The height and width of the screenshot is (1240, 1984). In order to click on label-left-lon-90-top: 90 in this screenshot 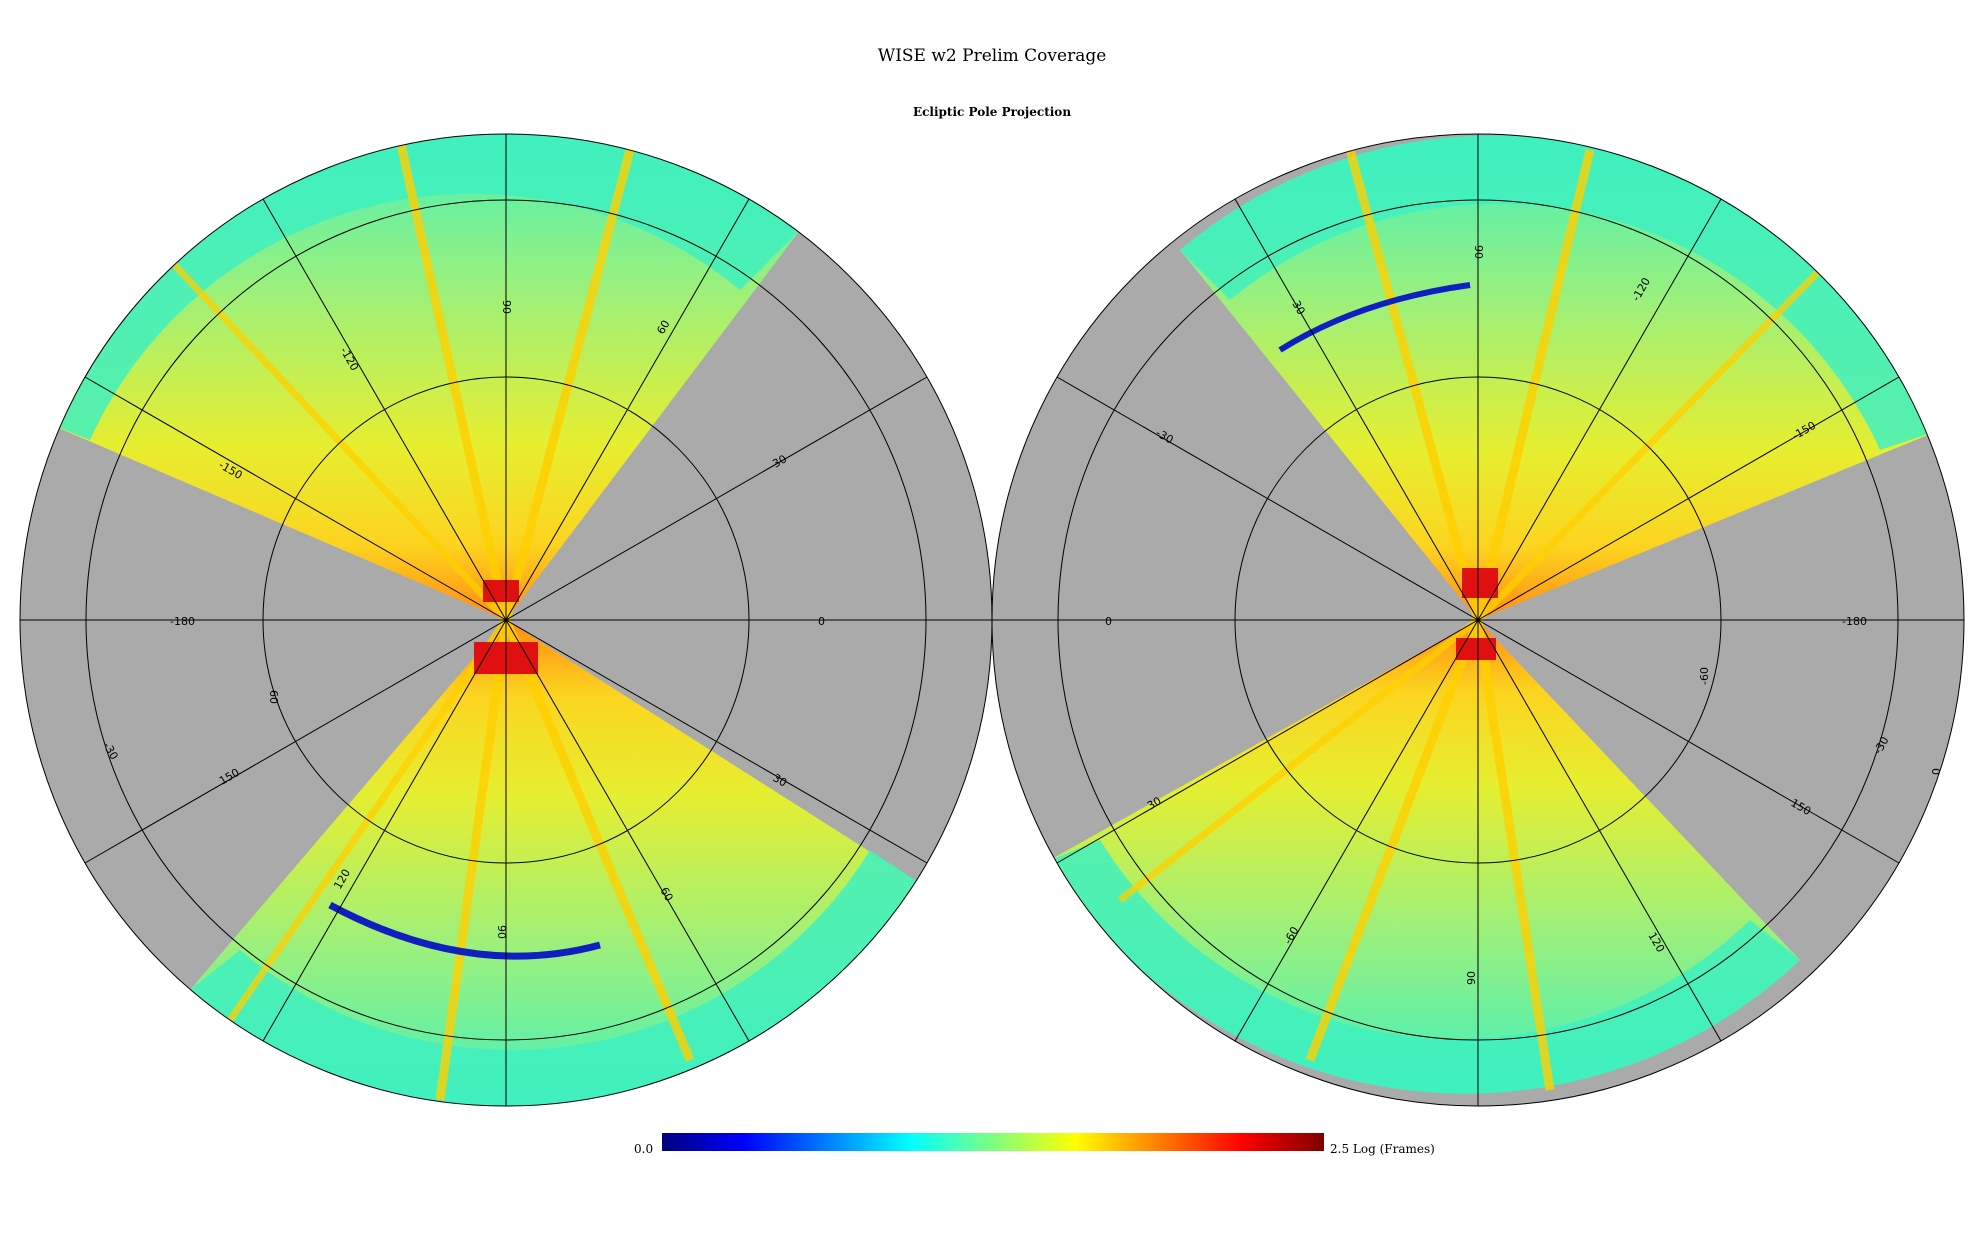, I will do `click(506, 307)`.